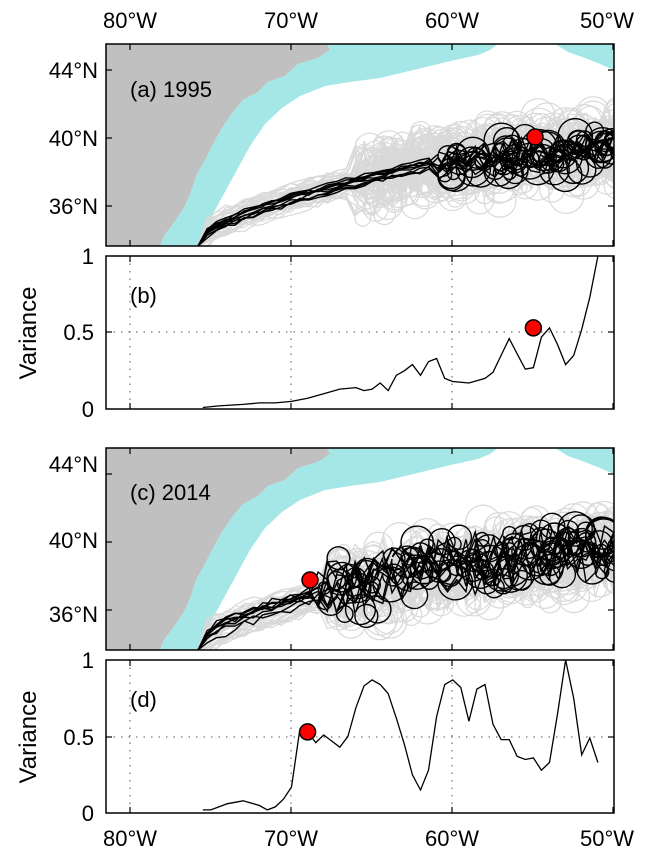 This screenshot has width=645, height=856. Describe the element at coordinates (218, 145) in the screenshot. I see `panel-a-land` at that location.